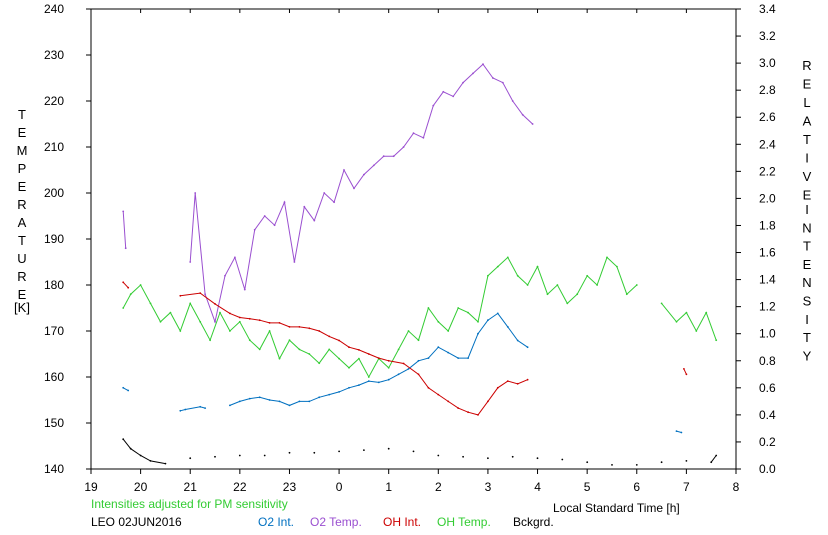 Image resolution: width=828 pixels, height=535 pixels. Describe the element at coordinates (136, 522) in the screenshot. I see `footer-station-date: LEO 02JUN2016` at that location.